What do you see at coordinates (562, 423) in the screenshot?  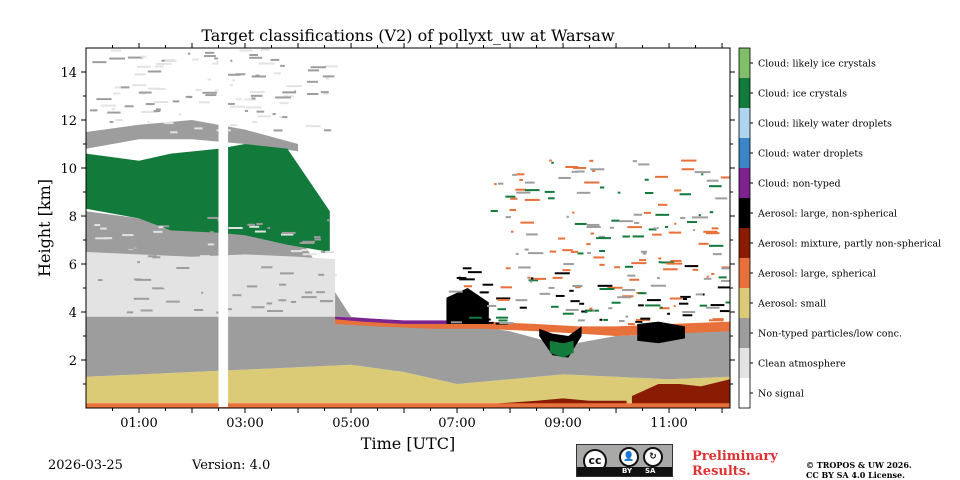 I see `x-tick-label: 09:00` at bounding box center [562, 423].